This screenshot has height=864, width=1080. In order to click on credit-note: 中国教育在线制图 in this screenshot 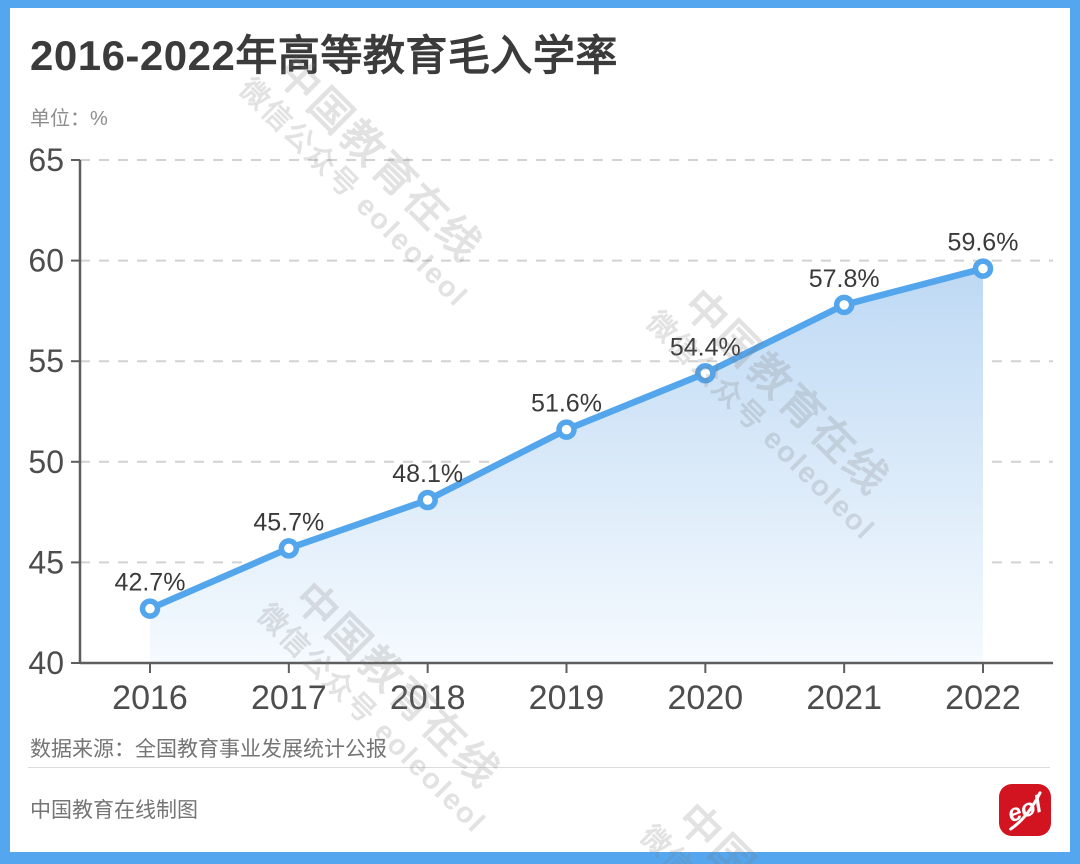, I will do `click(114, 810)`.